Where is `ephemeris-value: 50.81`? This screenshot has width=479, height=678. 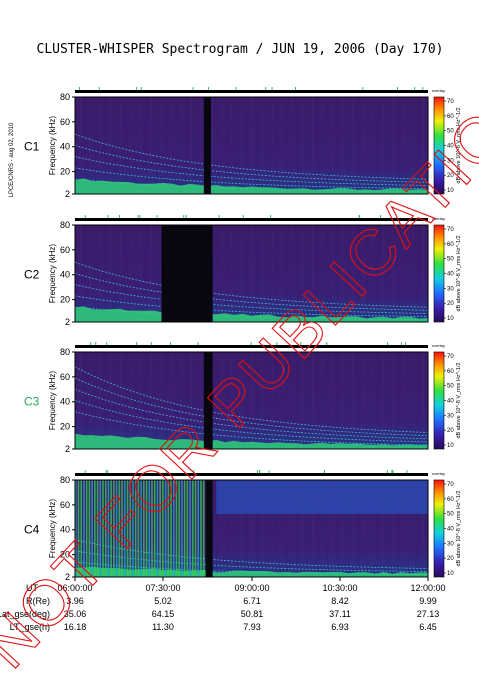
ephemeris-value: 50.81 is located at coordinates (252, 614).